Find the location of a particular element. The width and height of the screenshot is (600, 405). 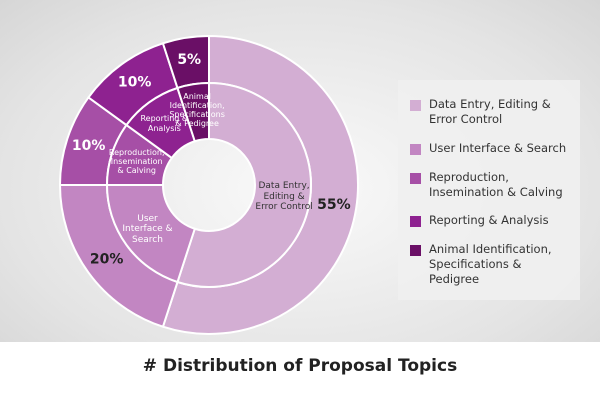

chart-title: # Distribution of Proposal Topics is located at coordinates (300, 366).